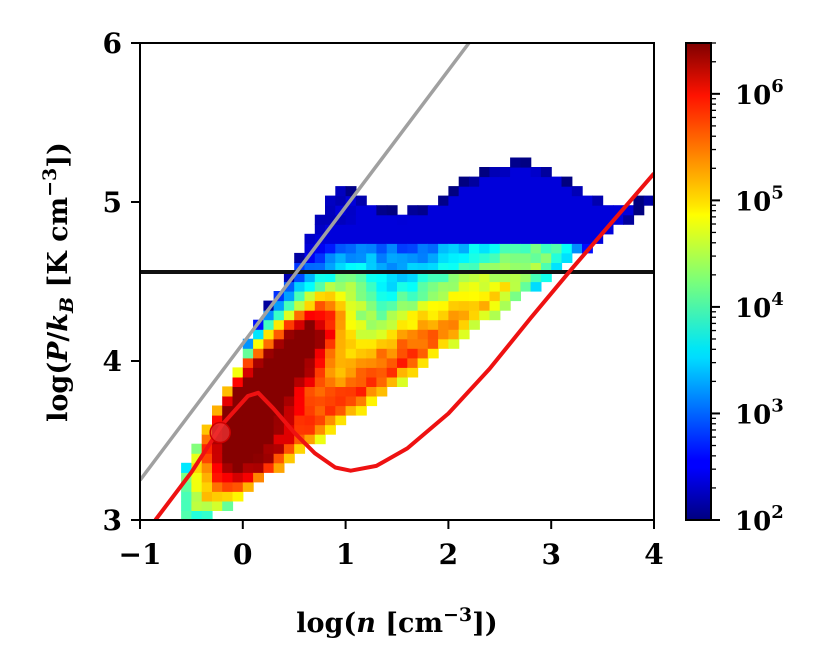  Describe the element at coordinates (759, 199) in the screenshot. I see `colorbar-tick-label: 105` at that location.